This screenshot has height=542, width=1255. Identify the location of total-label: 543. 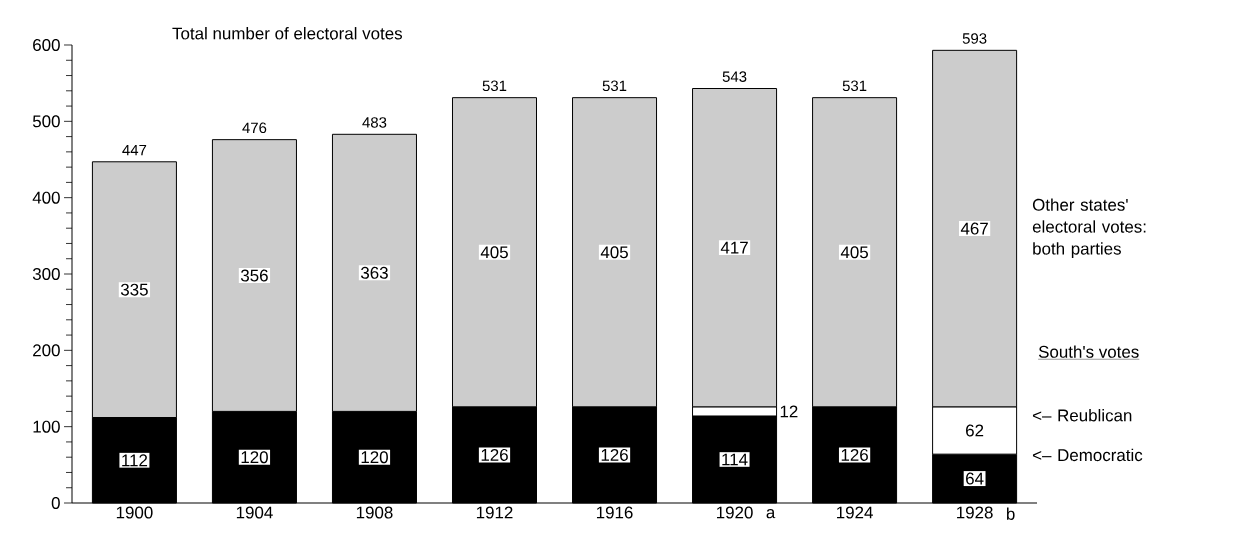
(734, 76).